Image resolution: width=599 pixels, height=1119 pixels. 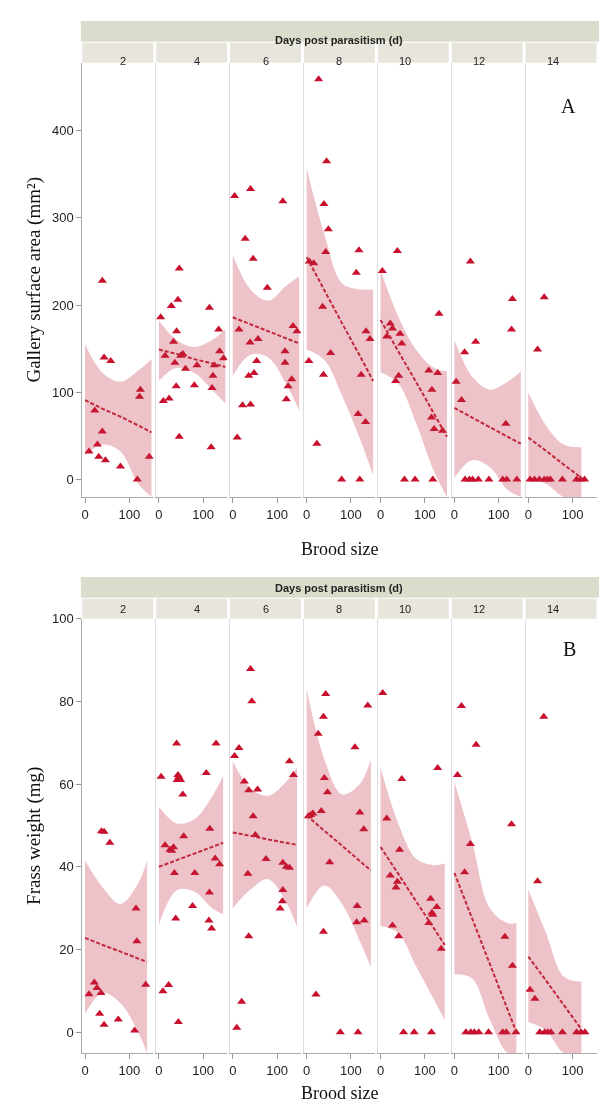 I want to click on y-tick-label: 400, so click(x=63, y=131).